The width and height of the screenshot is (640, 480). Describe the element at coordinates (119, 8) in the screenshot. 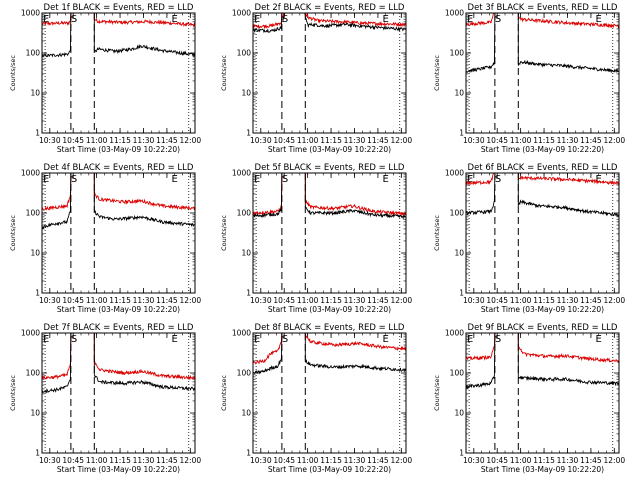

I see `panel-title: Det 1f BLACK = Events, RED = LLD` at that location.